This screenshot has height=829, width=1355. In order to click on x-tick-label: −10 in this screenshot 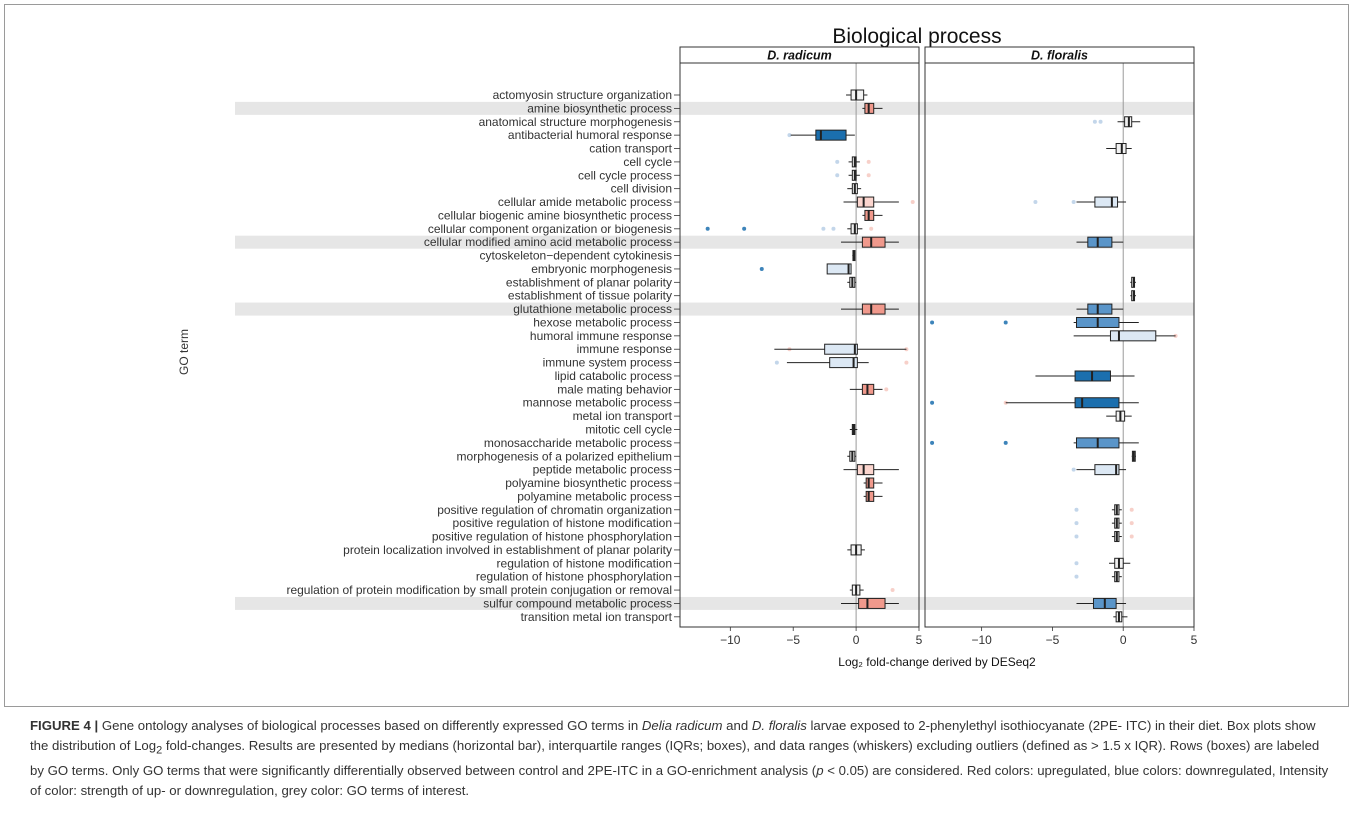, I will do `click(730, 640)`.